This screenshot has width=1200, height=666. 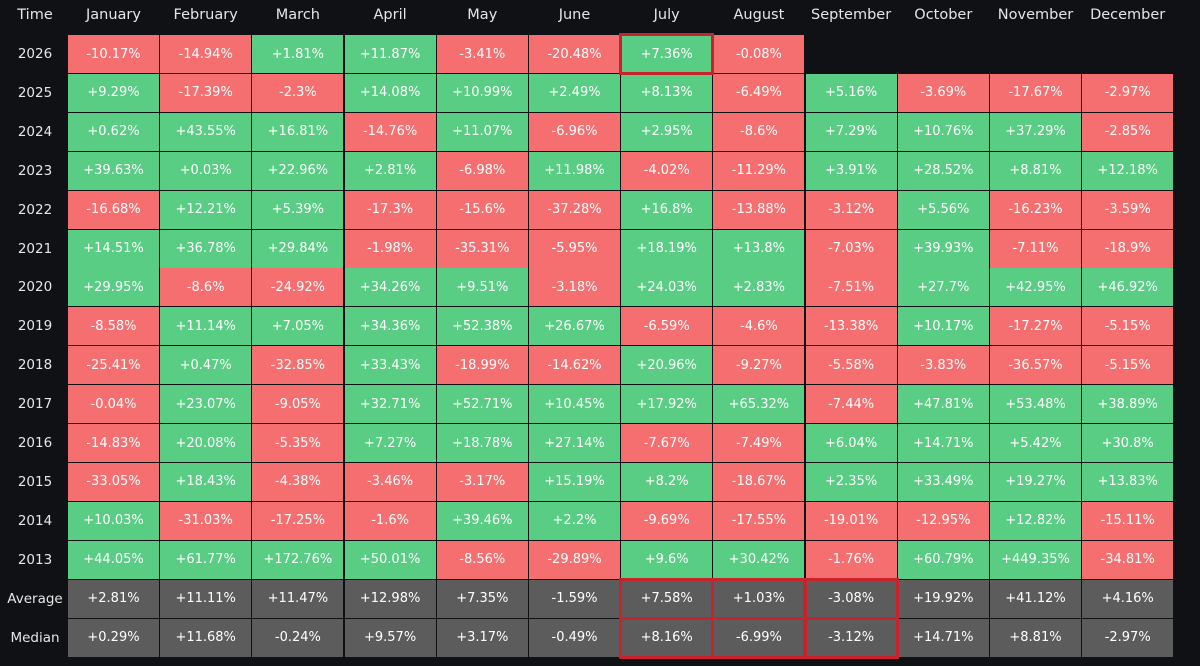 I want to click on return-cell: +11.07%, so click(x=482, y=131).